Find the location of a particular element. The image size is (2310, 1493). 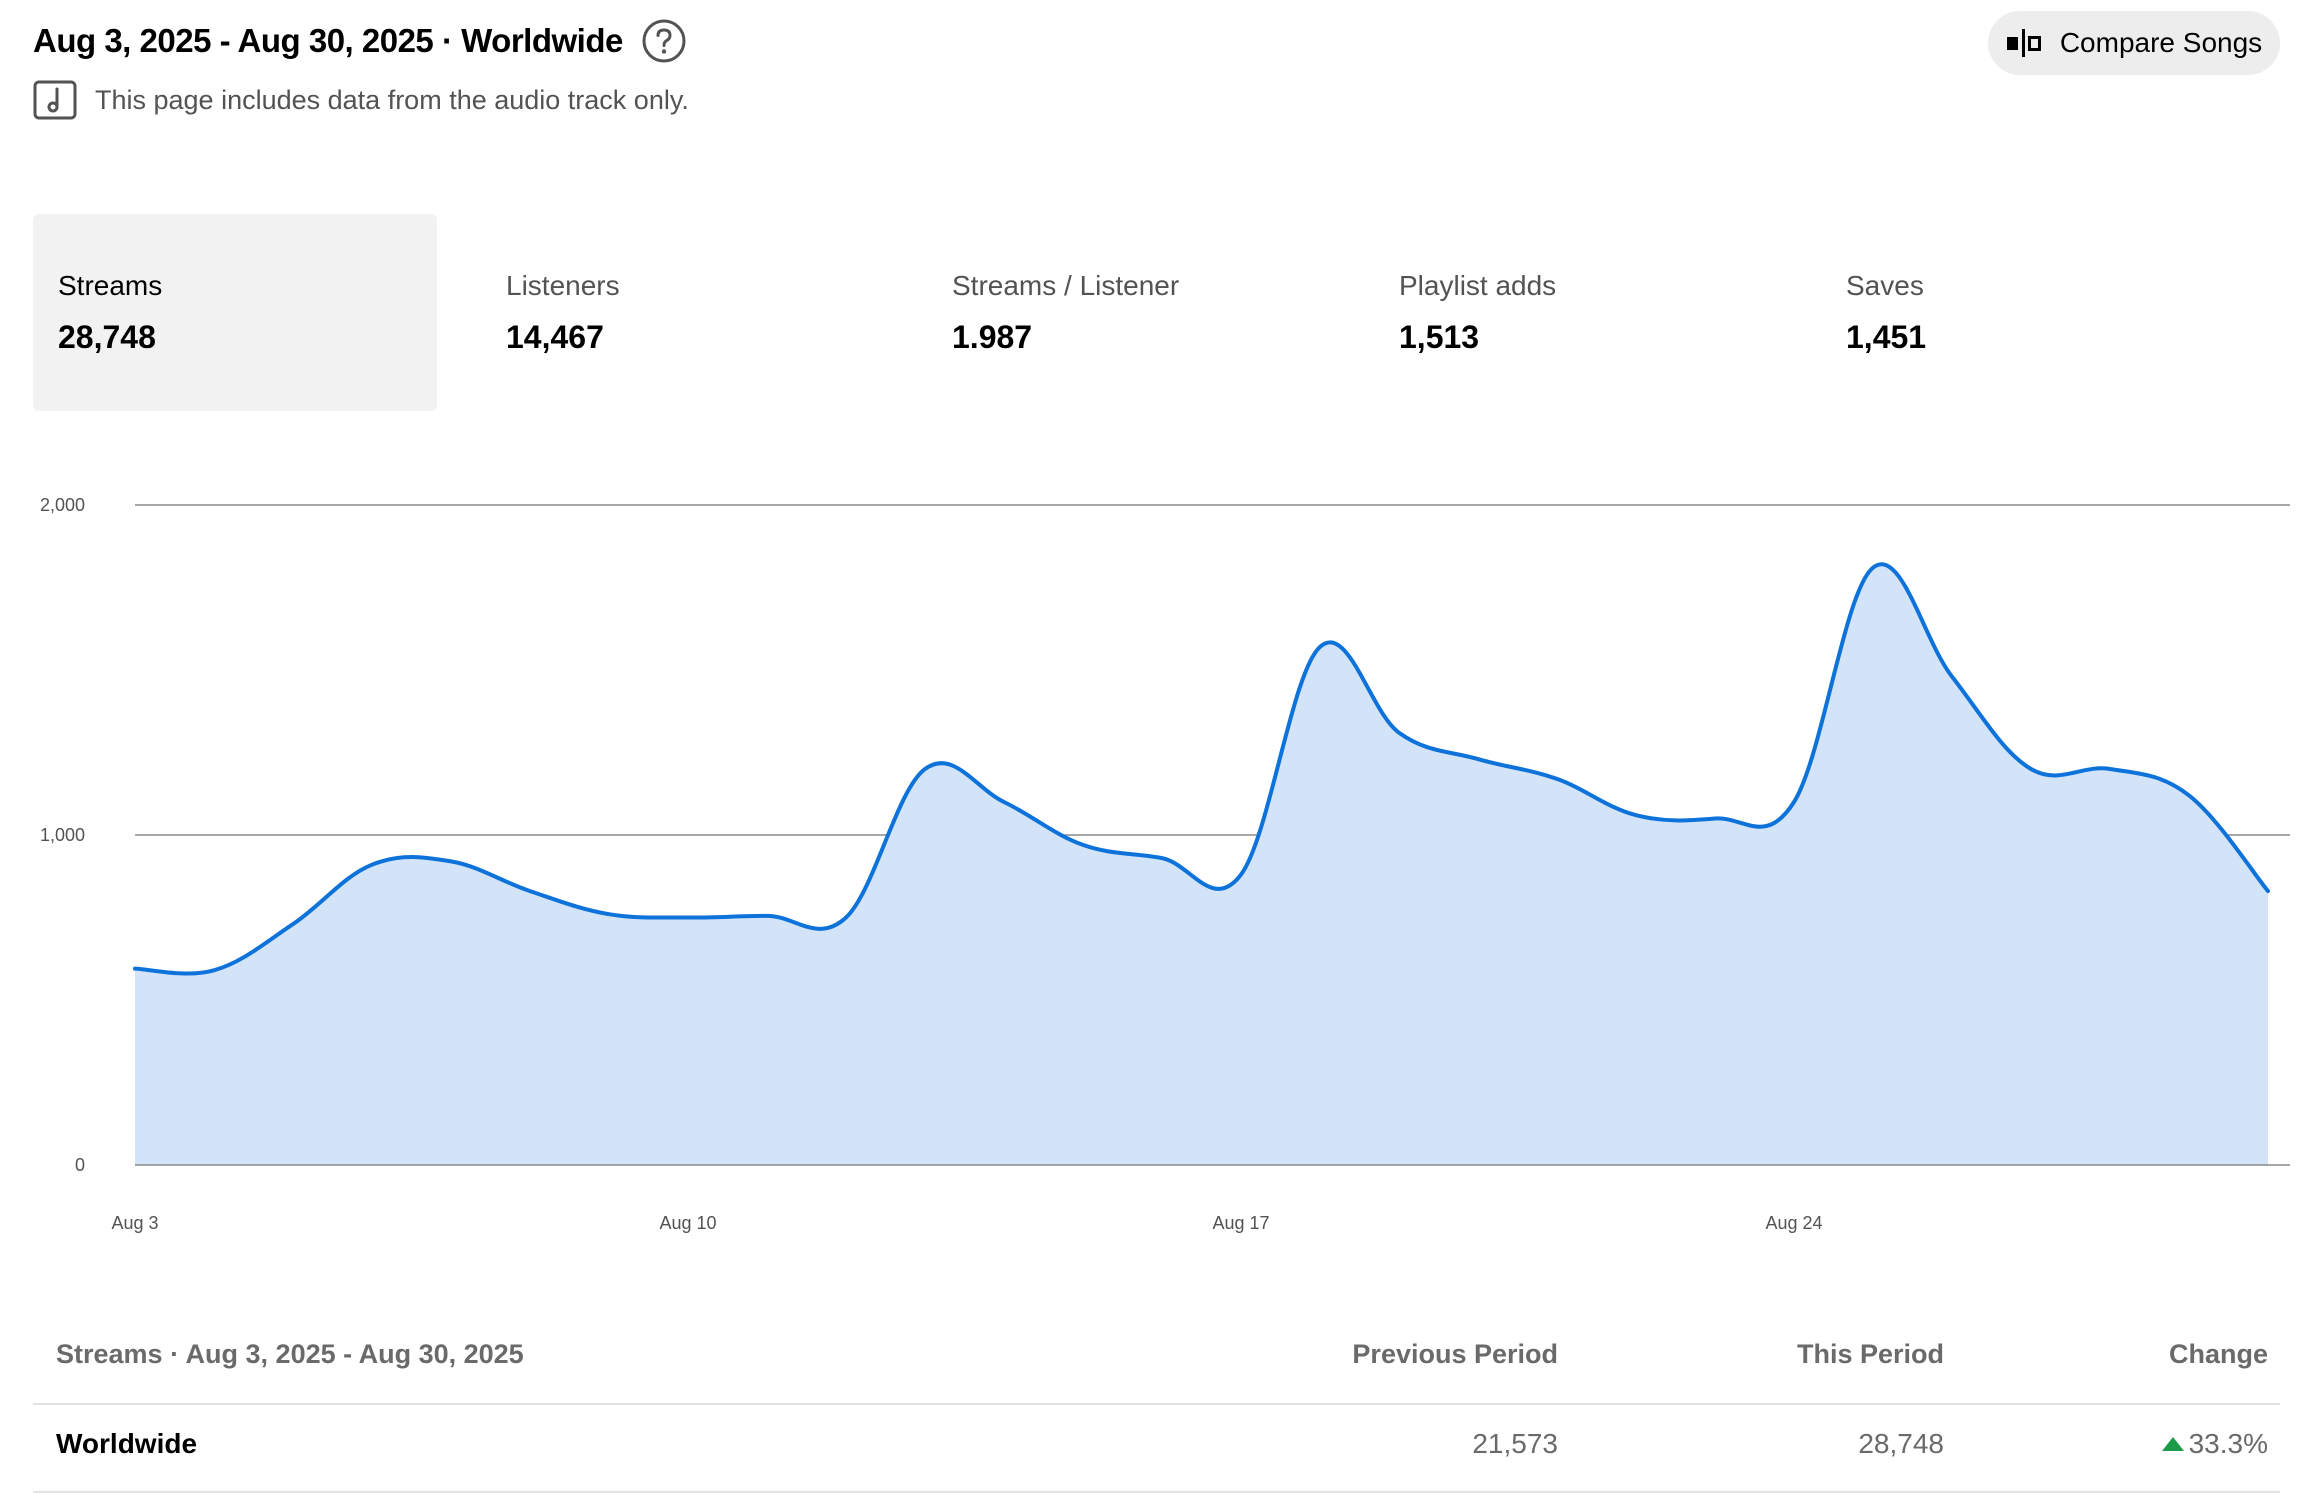

row-divider is located at coordinates (1156, 1404).